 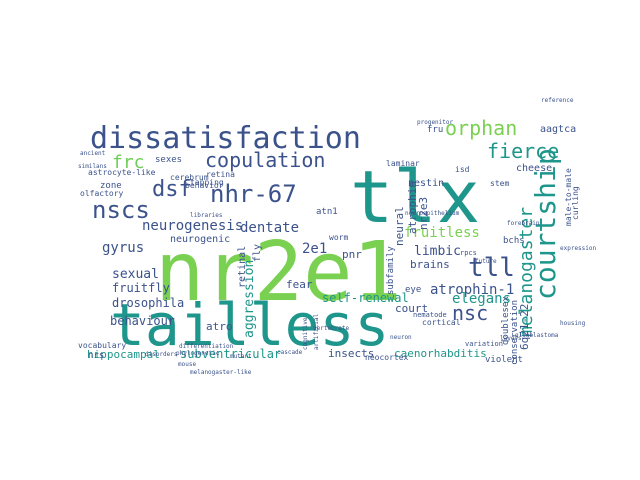 What do you see at coordinates (442, 233) in the screenshot?
I see `word-fruitless: fruitless` at bounding box center [442, 233].